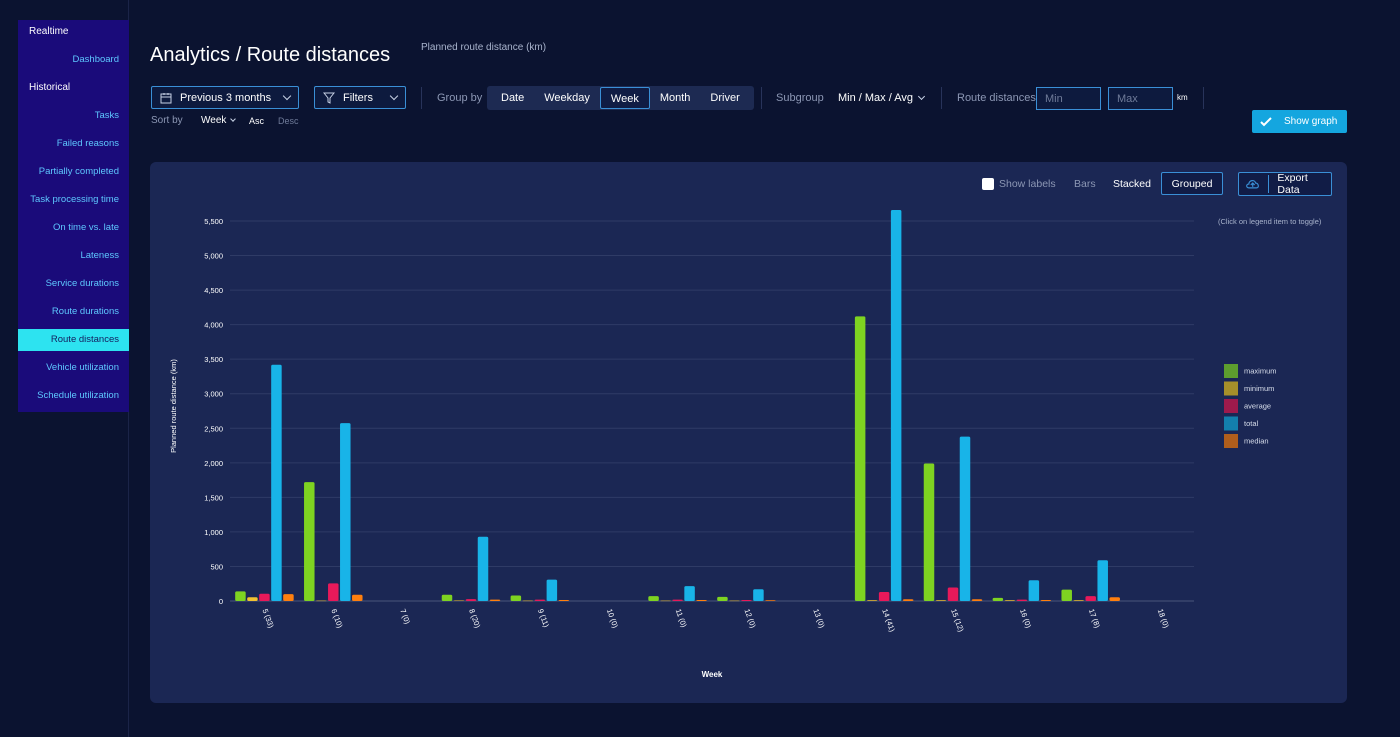 The height and width of the screenshot is (737, 1400). I want to click on filters-label: Filters, so click(358, 97).